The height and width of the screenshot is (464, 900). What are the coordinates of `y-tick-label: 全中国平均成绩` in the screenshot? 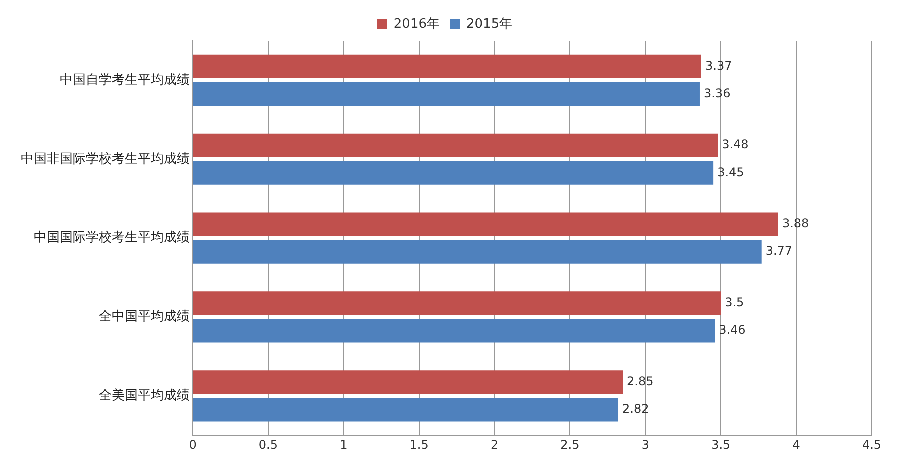 It's located at (144, 317).